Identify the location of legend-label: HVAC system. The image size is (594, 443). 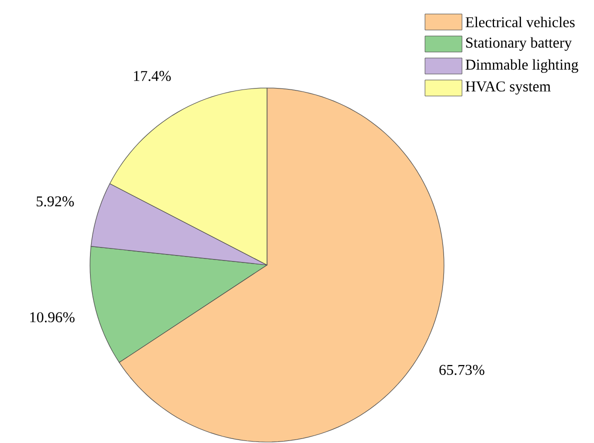
(508, 88).